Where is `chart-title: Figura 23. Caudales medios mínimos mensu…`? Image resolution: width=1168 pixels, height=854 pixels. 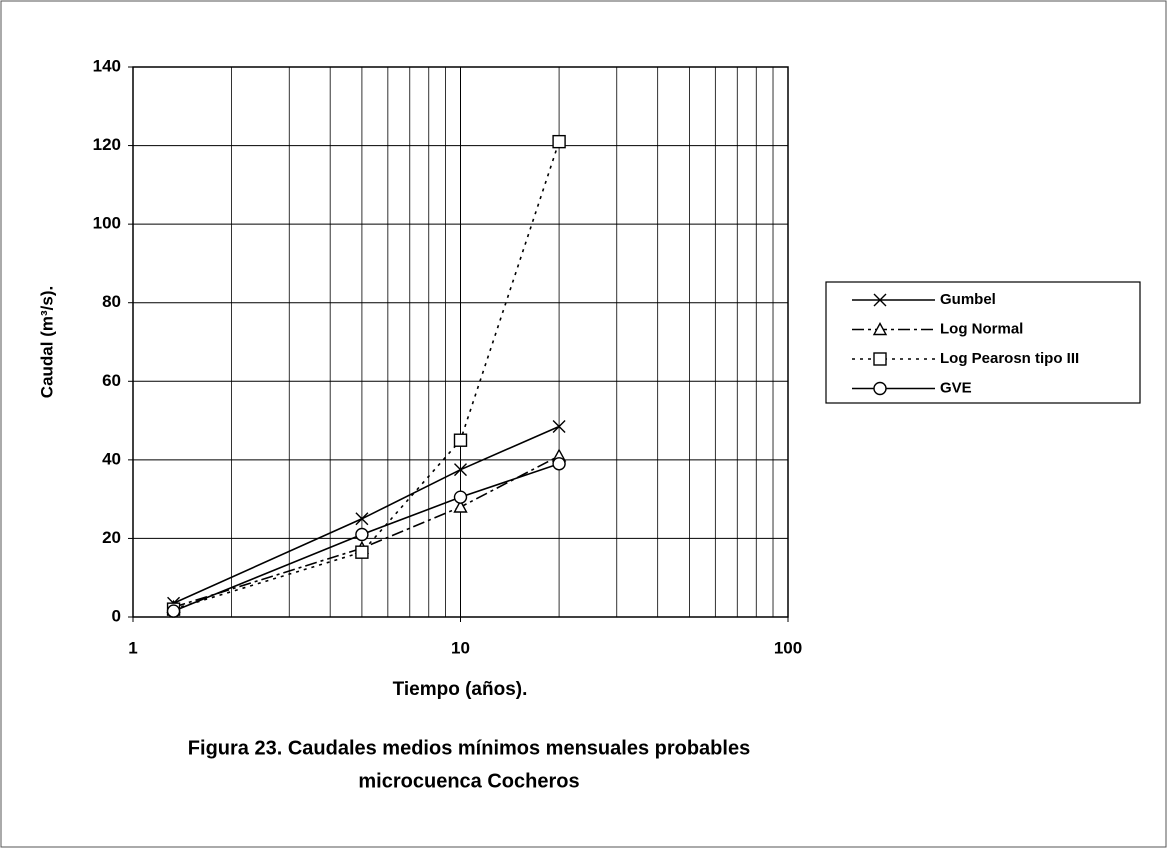 chart-title: Figura 23. Caudales medios mínimos mensu… is located at coordinates (469, 748).